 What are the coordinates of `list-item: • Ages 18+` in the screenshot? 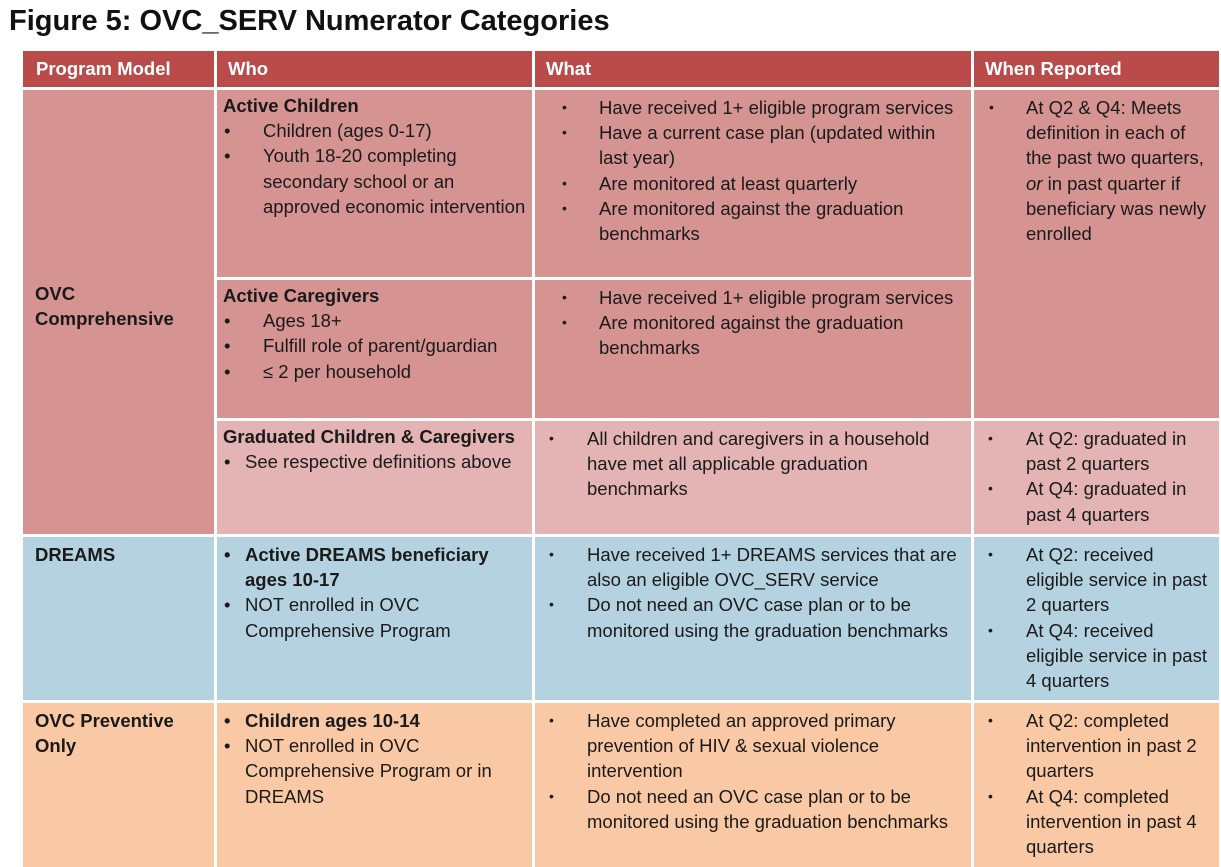 It's located at (374, 320).